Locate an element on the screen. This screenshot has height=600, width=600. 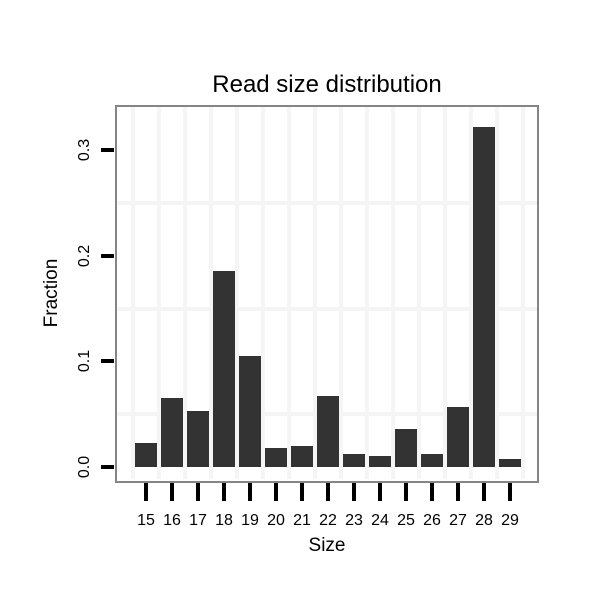
chart-title: Read size distribution is located at coordinates (327, 84).